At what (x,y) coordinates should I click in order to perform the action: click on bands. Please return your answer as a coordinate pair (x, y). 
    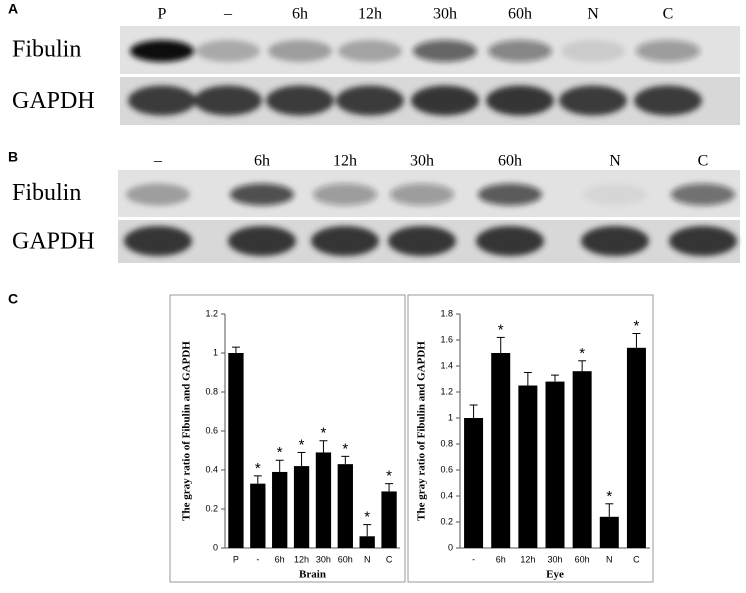
    Looking at the image, I should click on (415, 78).